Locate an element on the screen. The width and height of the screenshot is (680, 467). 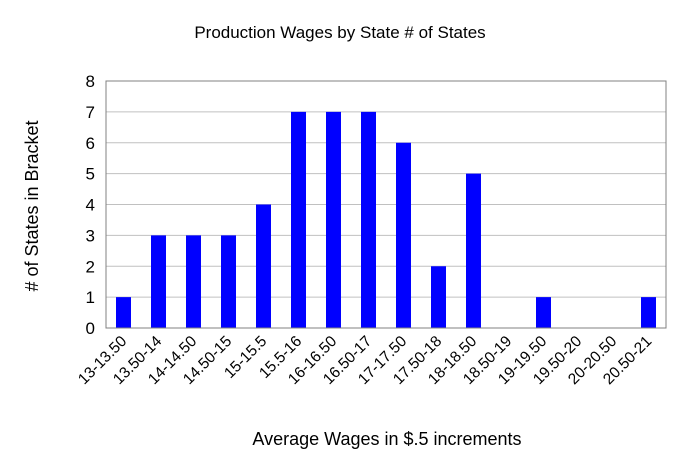
y-tick-label: 0 is located at coordinates (90, 328).